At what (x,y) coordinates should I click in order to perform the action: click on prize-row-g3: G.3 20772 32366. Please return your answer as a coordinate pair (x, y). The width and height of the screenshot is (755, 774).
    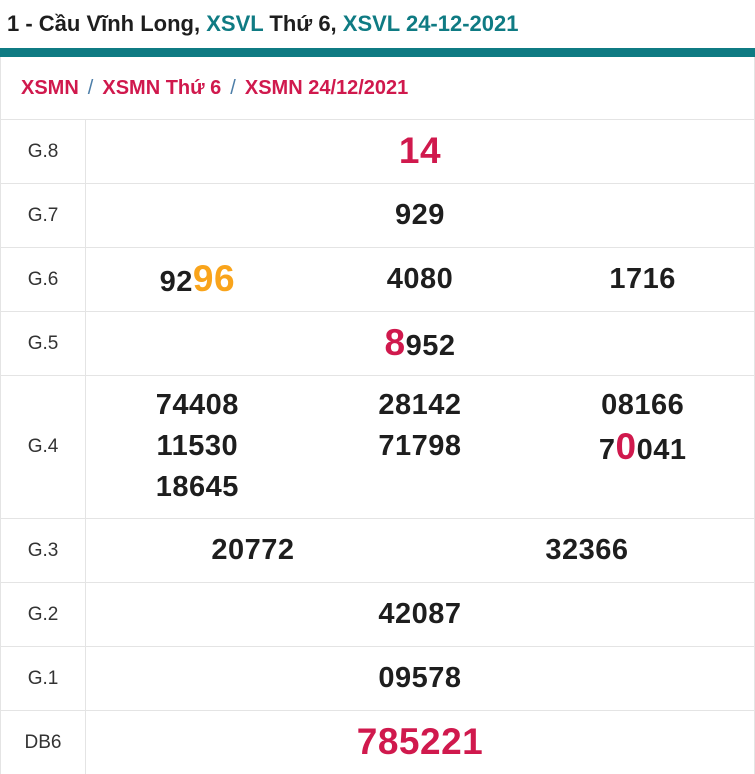
    Looking at the image, I should click on (377, 551).